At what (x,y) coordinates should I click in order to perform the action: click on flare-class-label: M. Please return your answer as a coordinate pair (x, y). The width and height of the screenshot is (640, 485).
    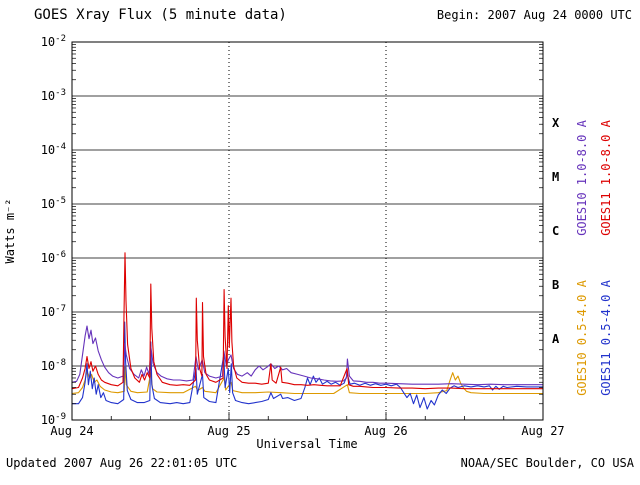
    Looking at the image, I should click on (555, 177).